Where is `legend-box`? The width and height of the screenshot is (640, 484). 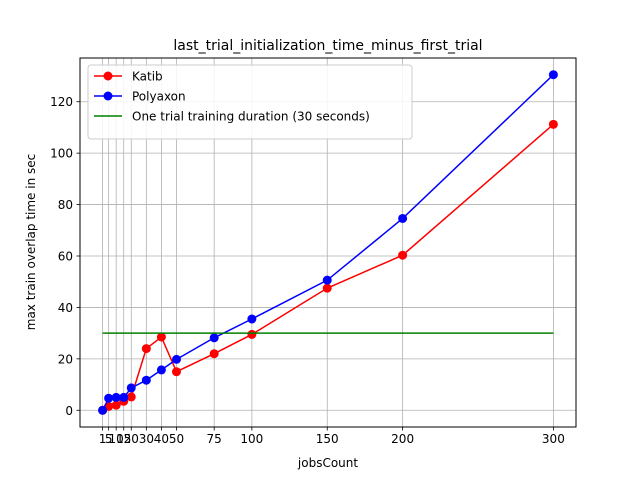 legend-box is located at coordinates (250, 102).